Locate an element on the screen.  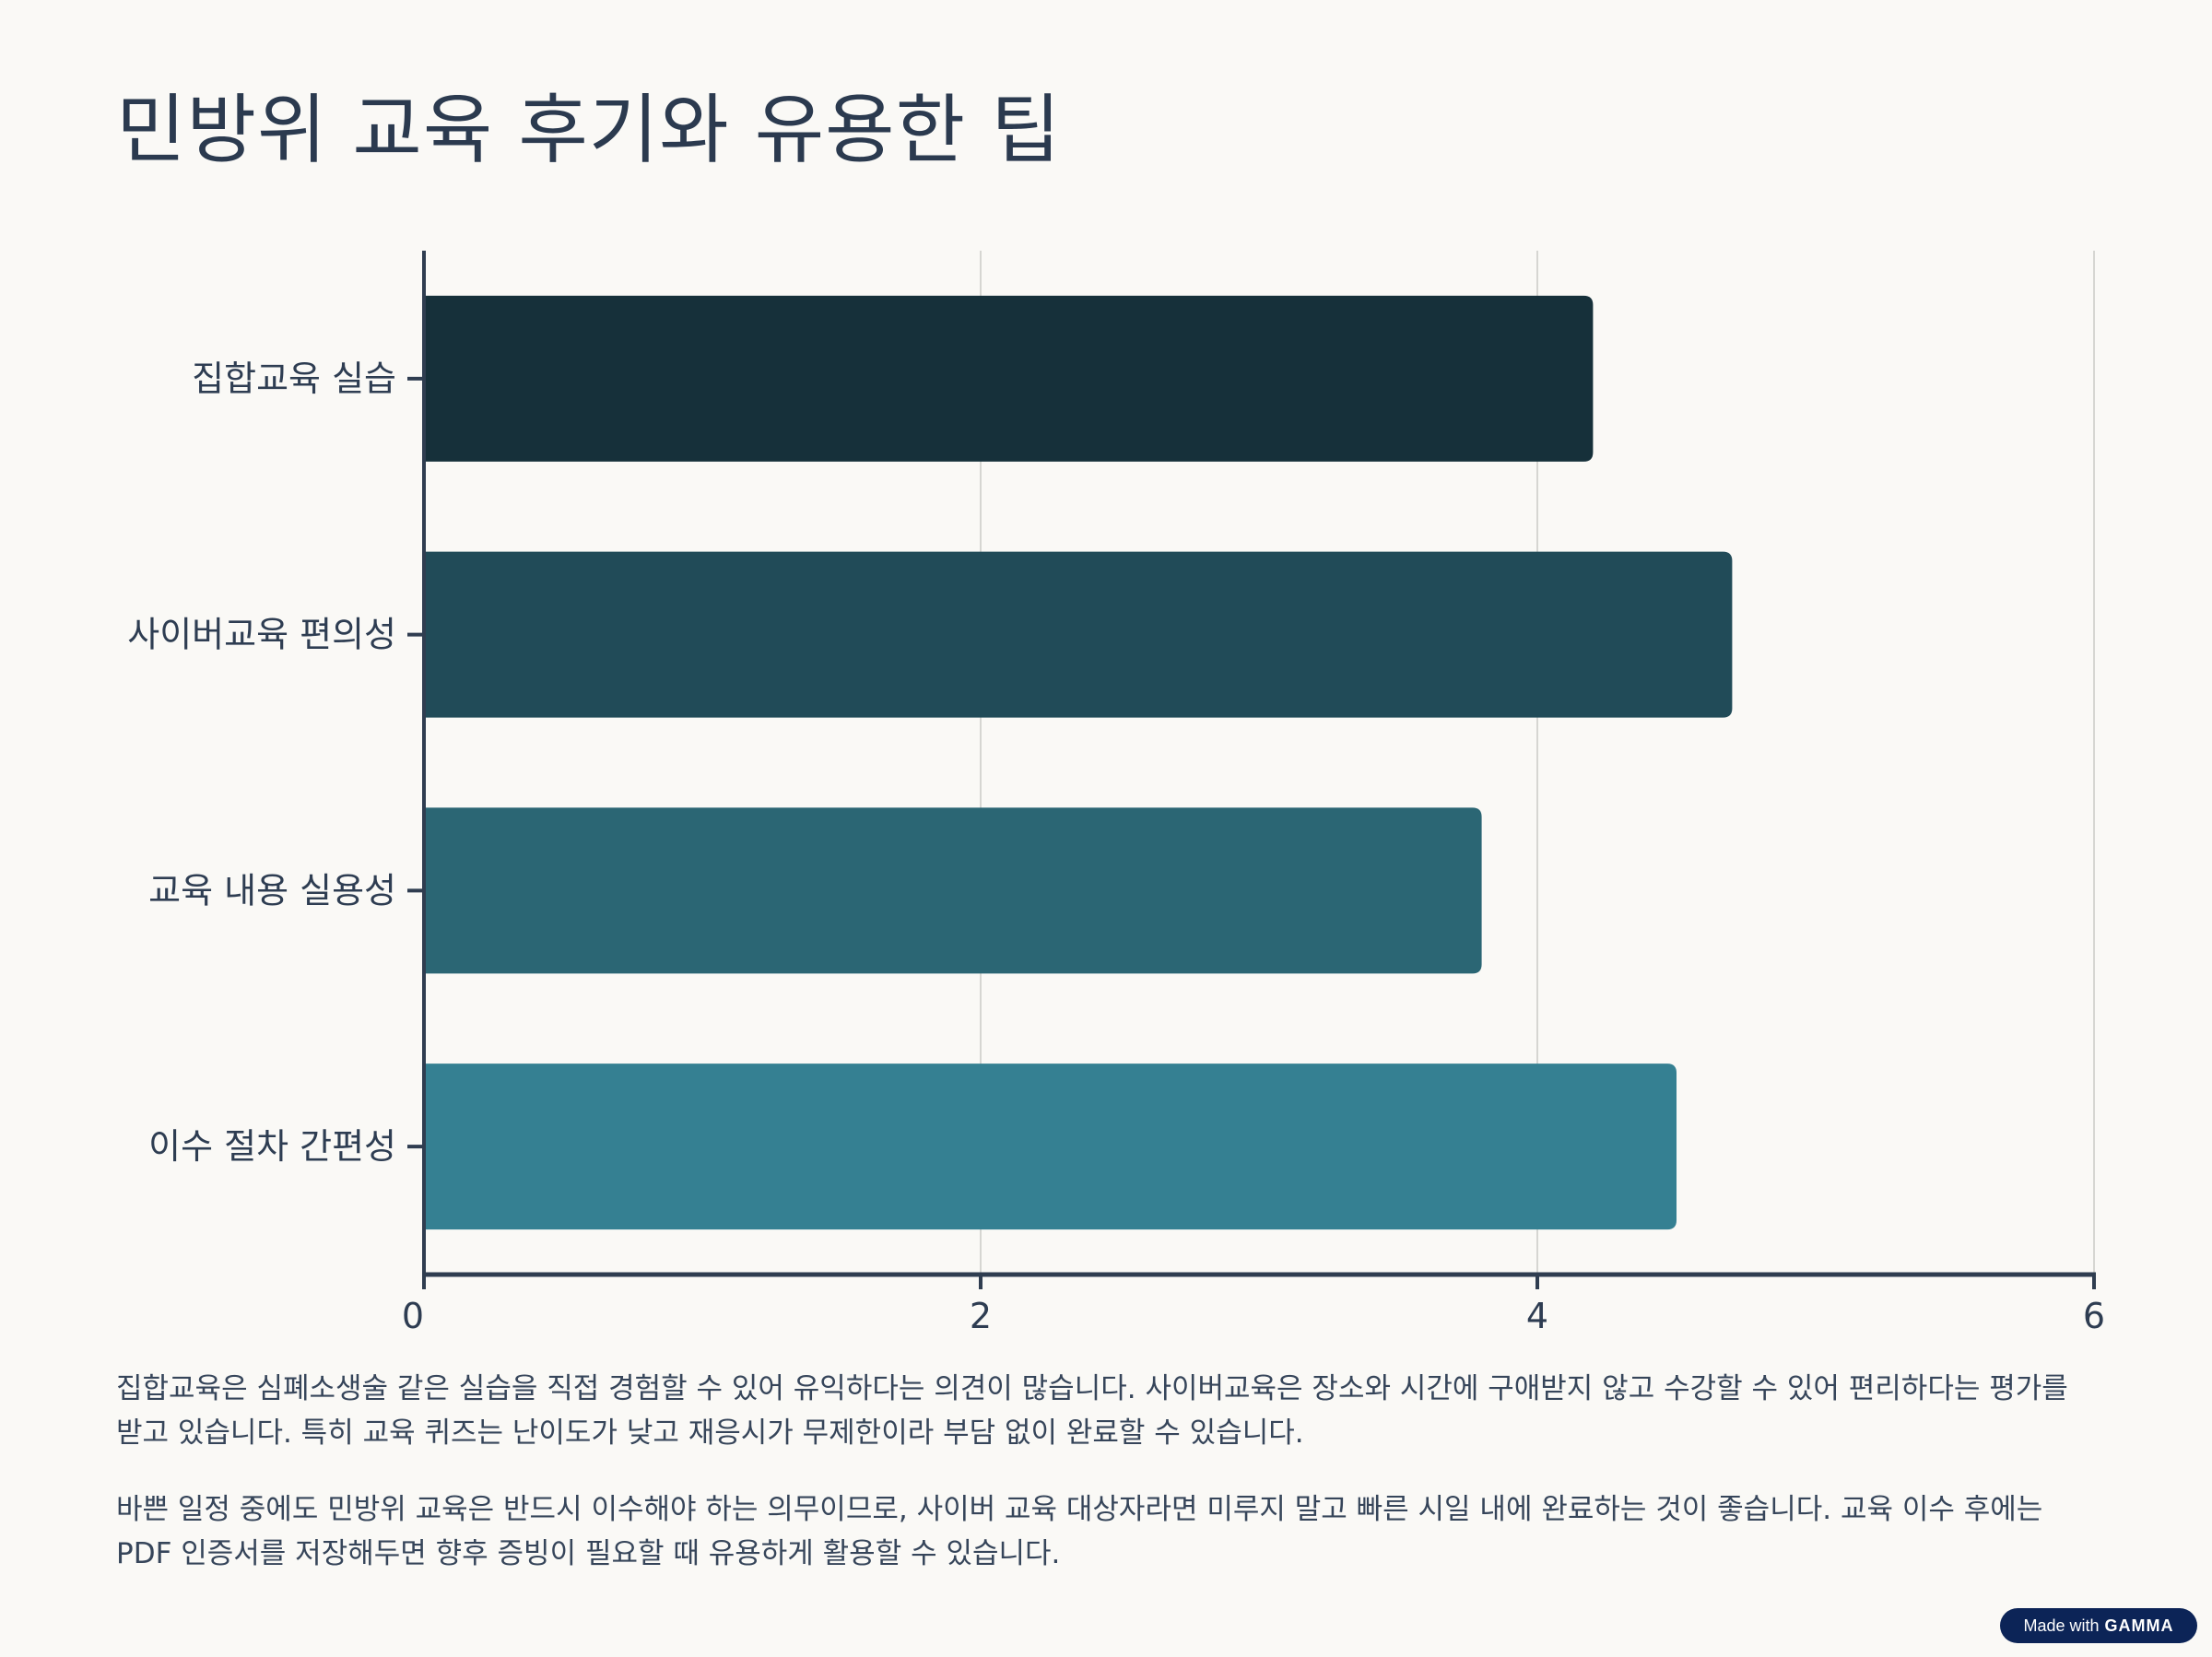
badge-prefix: Made with is located at coordinates (2061, 1626).